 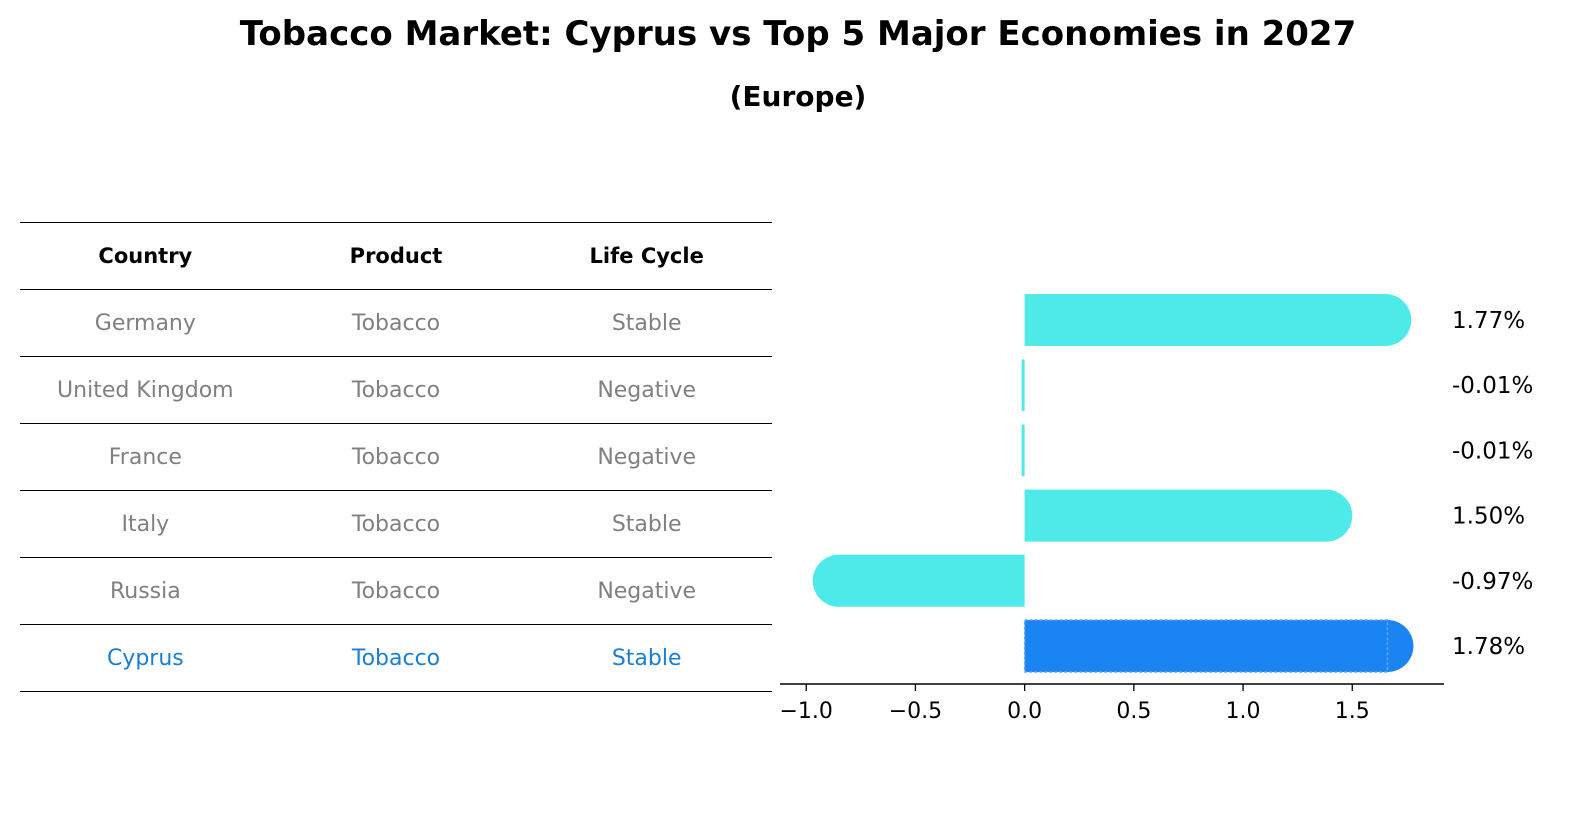 What do you see at coordinates (145, 323) in the screenshot?
I see `cell-country: Germany` at bounding box center [145, 323].